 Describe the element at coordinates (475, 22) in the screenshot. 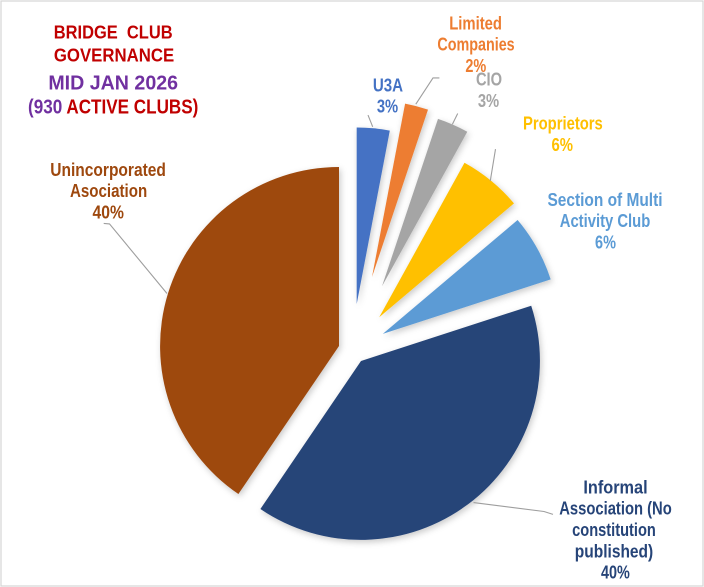

I see `svg-text: Limited` at that location.